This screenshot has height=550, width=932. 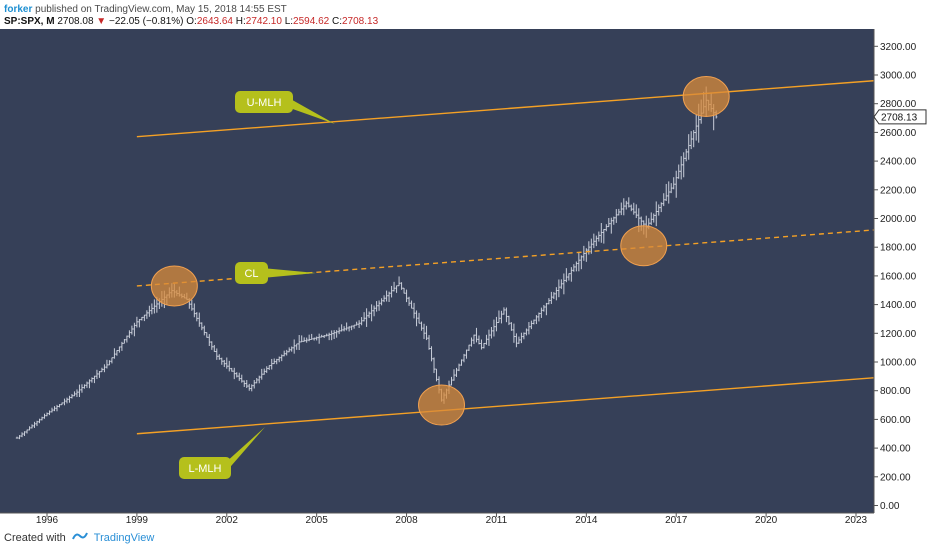 I want to click on price-tick-label: 1800.00, so click(x=898, y=248).